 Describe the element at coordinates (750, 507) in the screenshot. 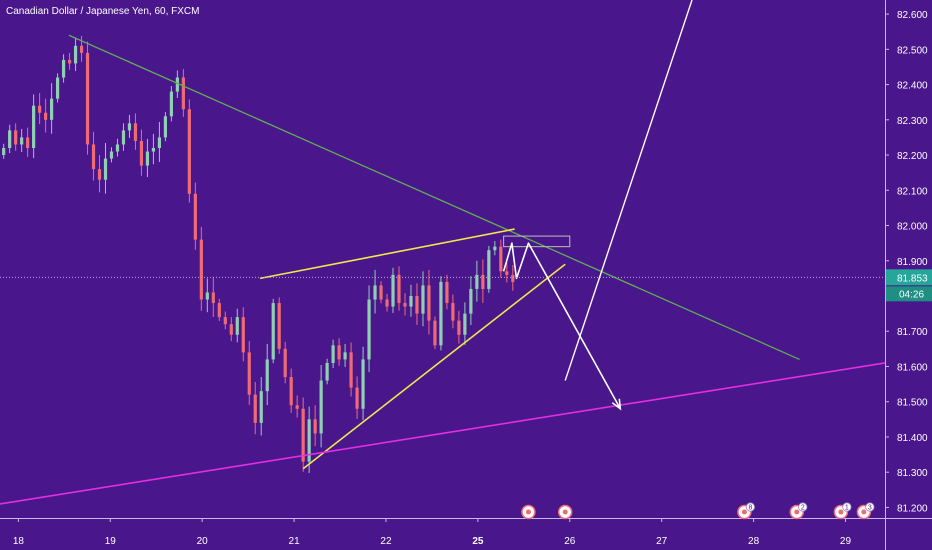

I see `event-count-badge` at that location.